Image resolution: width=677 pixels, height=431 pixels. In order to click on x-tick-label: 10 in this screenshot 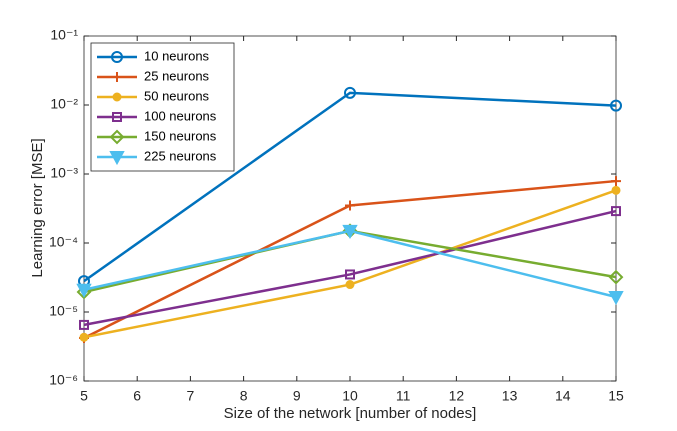, I will do `click(350, 396)`.